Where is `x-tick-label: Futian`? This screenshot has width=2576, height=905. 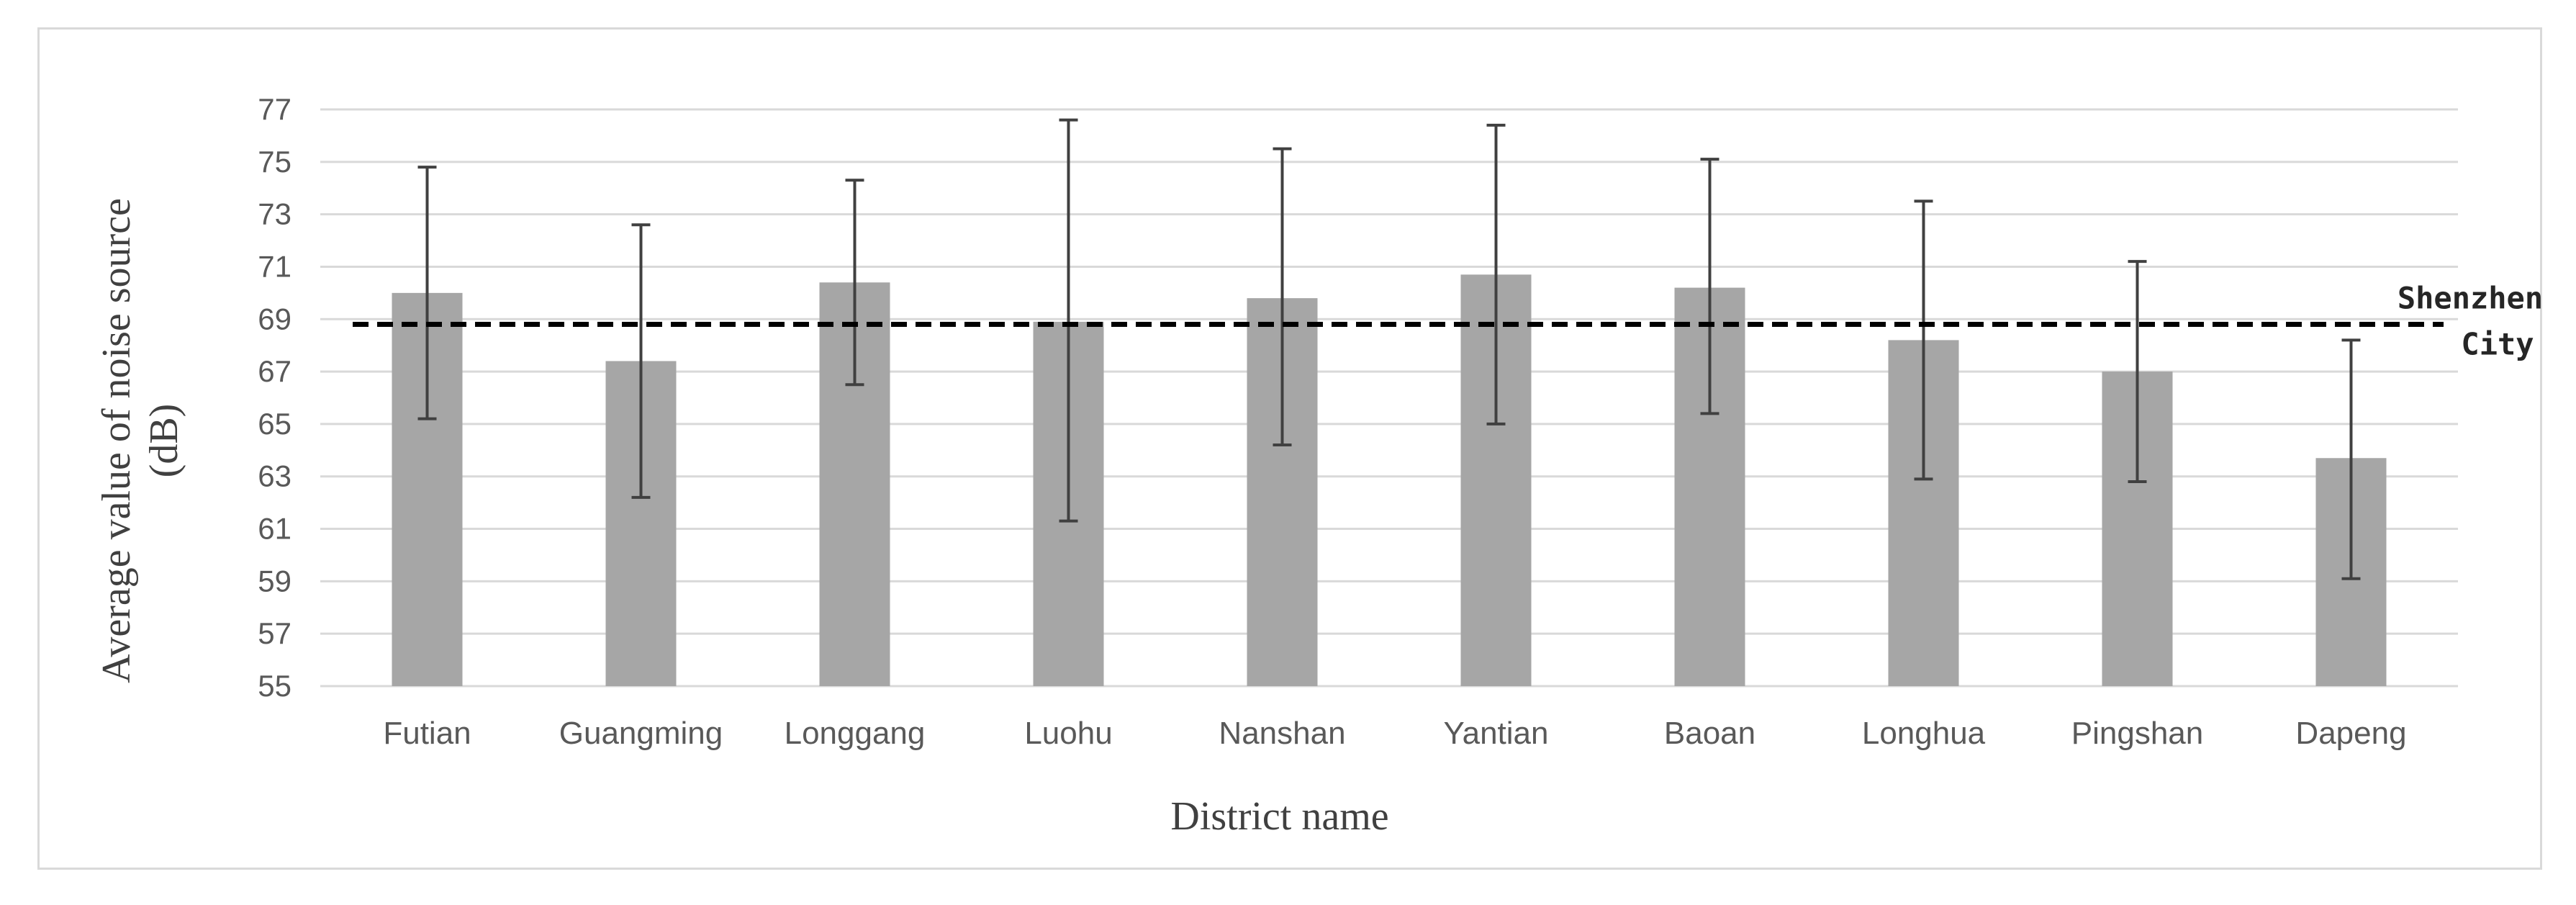
x-tick-label: Futian is located at coordinates (427, 733).